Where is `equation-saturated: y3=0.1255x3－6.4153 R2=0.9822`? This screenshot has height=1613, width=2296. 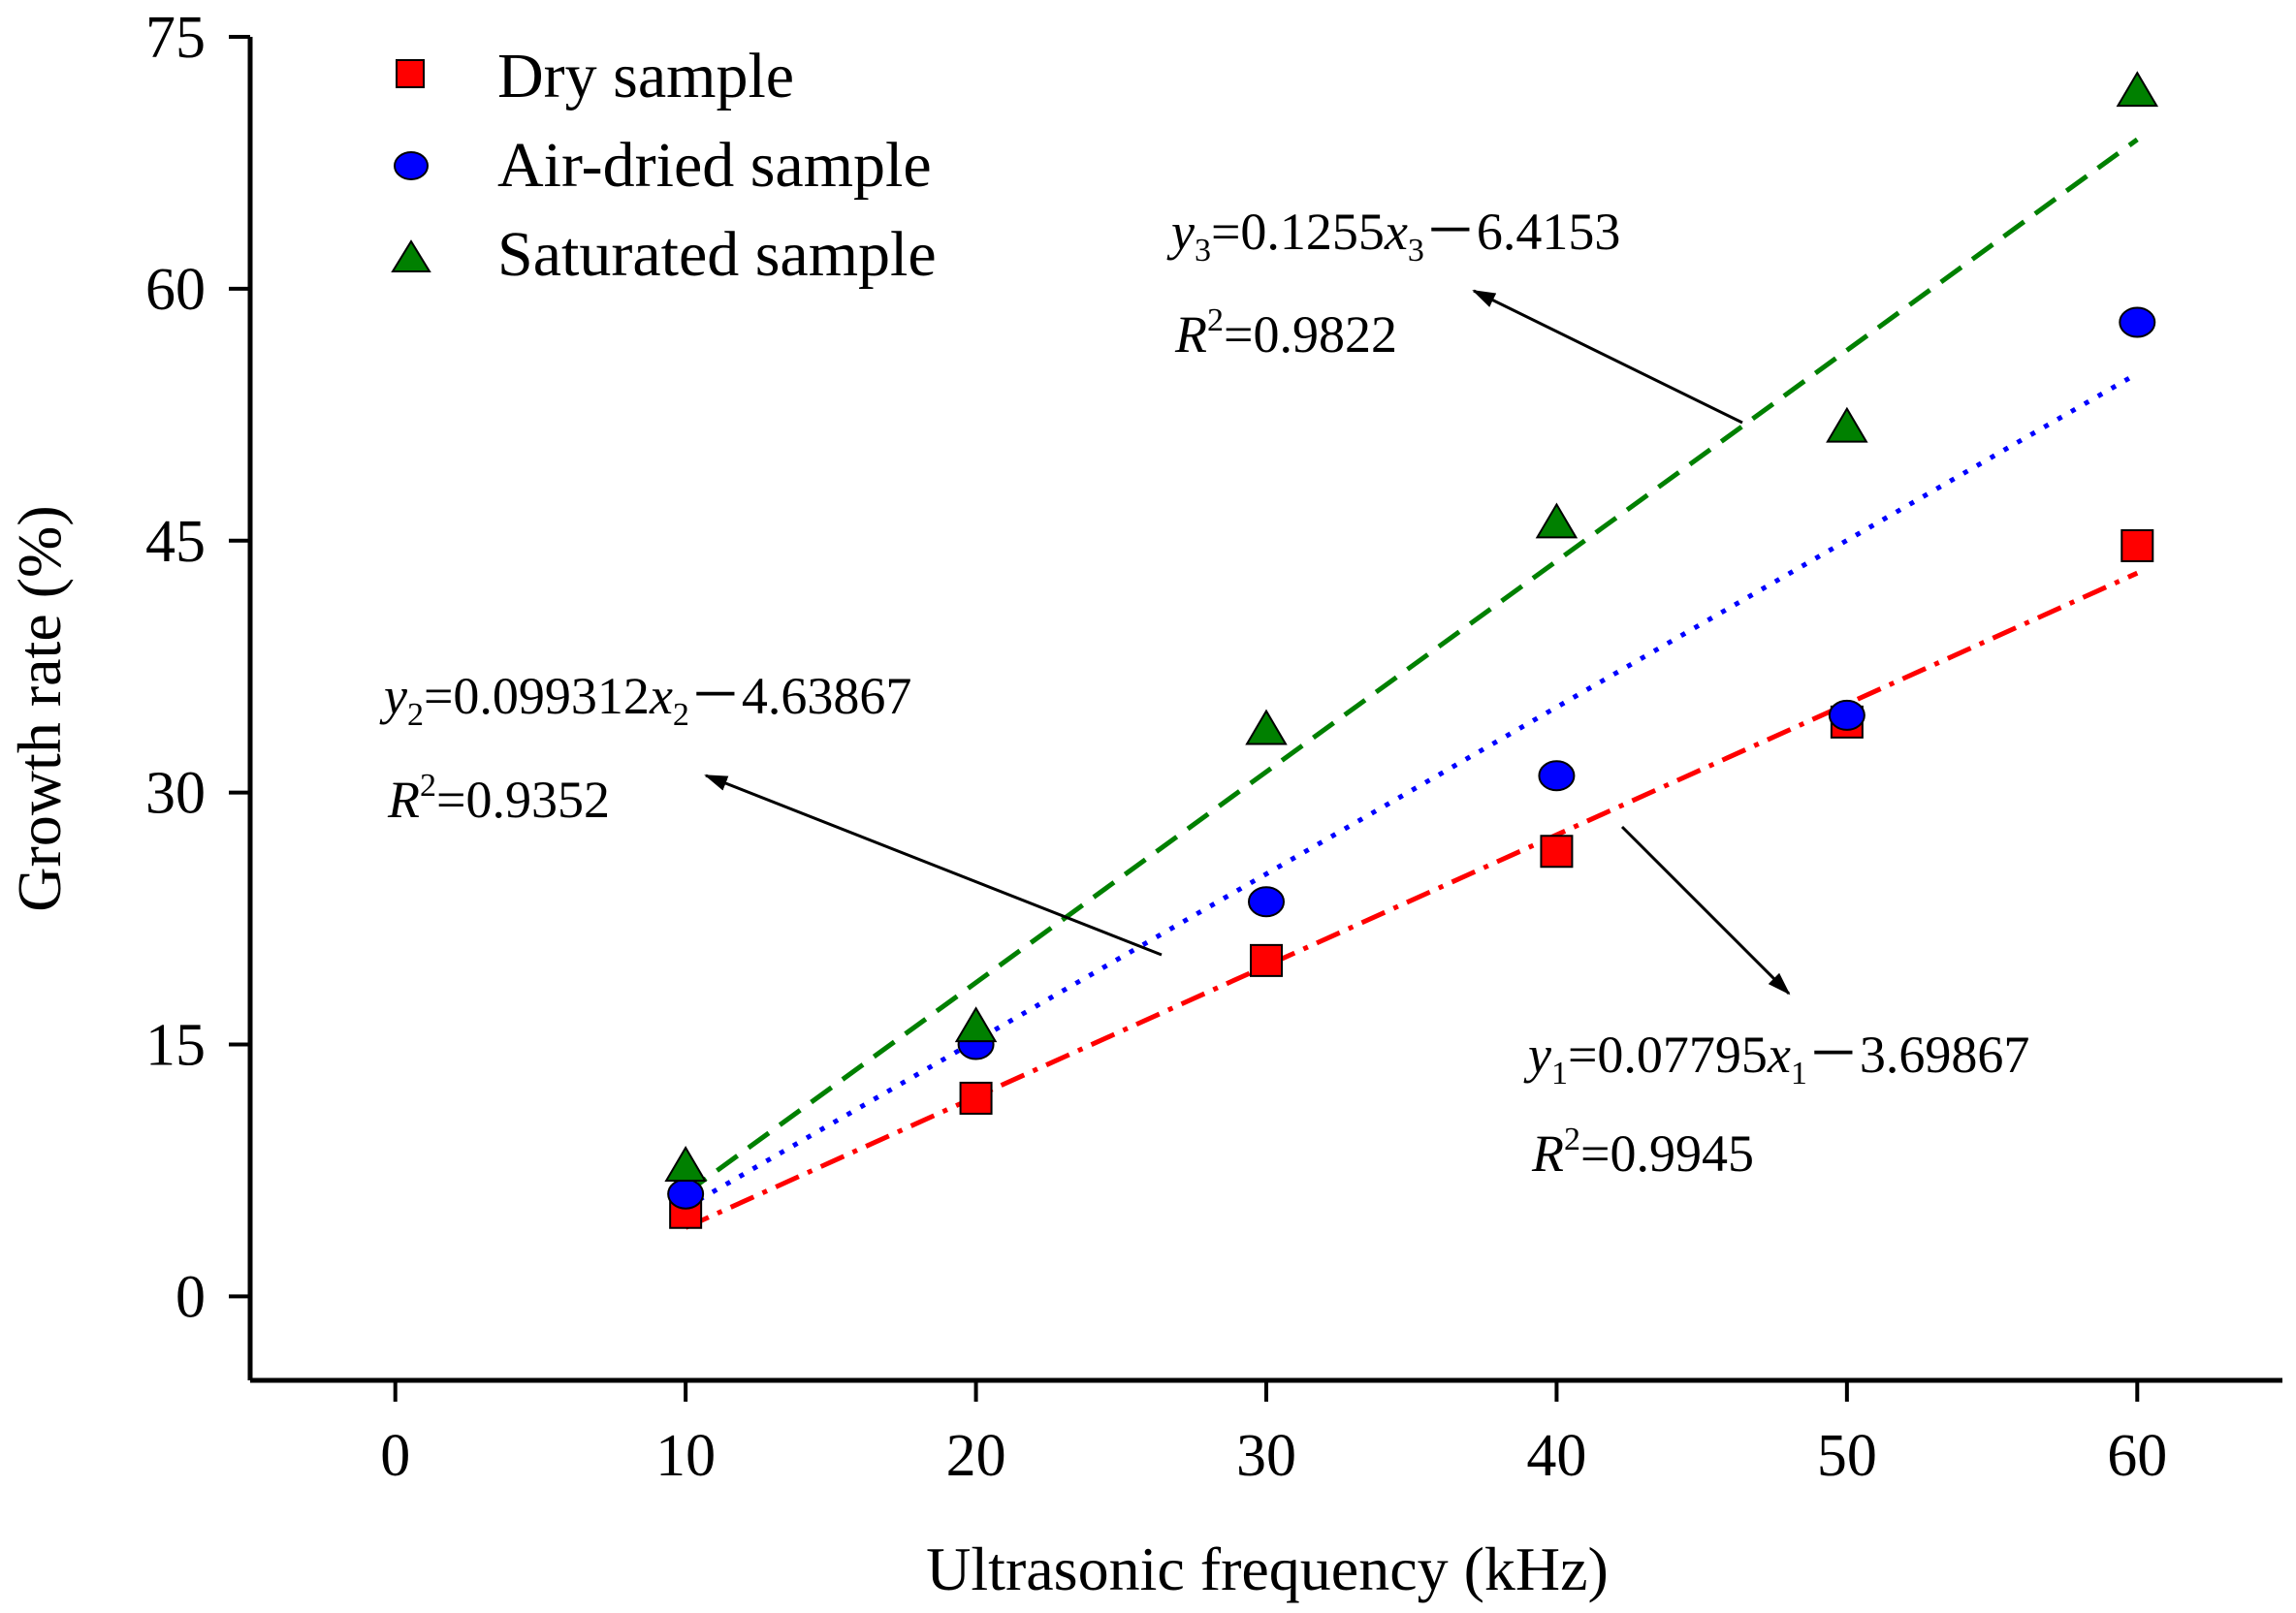
equation-saturated: y3=0.1255x3－6.4153 R2=0.9822 is located at coordinates (1393, 283).